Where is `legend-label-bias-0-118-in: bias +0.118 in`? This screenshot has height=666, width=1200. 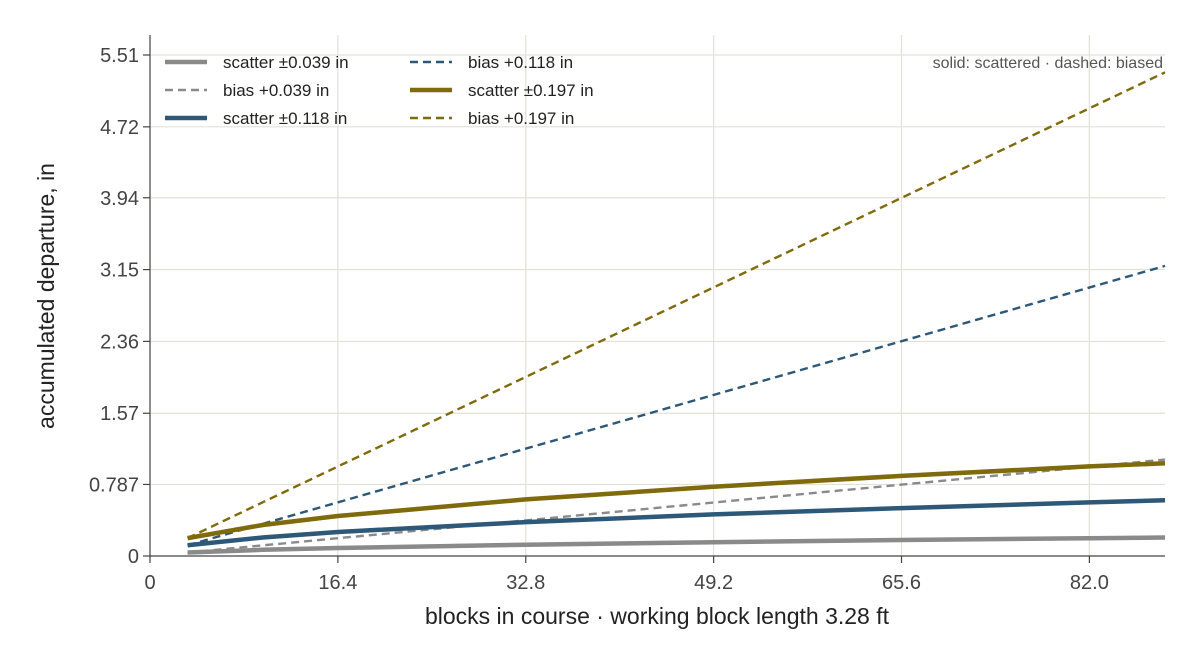
legend-label-bias-0-118-in: bias +0.118 in is located at coordinates (520, 62).